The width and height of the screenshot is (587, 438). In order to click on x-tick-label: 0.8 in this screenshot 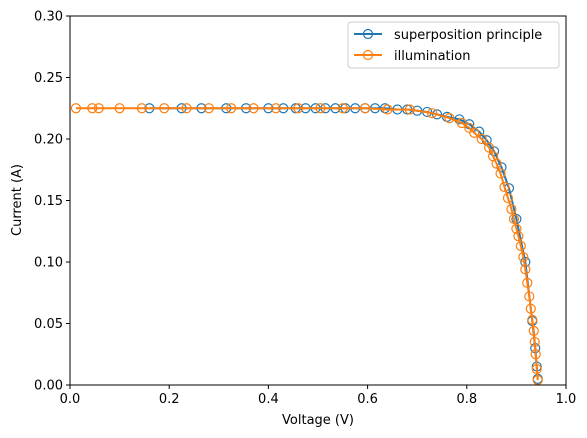, I will do `click(466, 399)`.